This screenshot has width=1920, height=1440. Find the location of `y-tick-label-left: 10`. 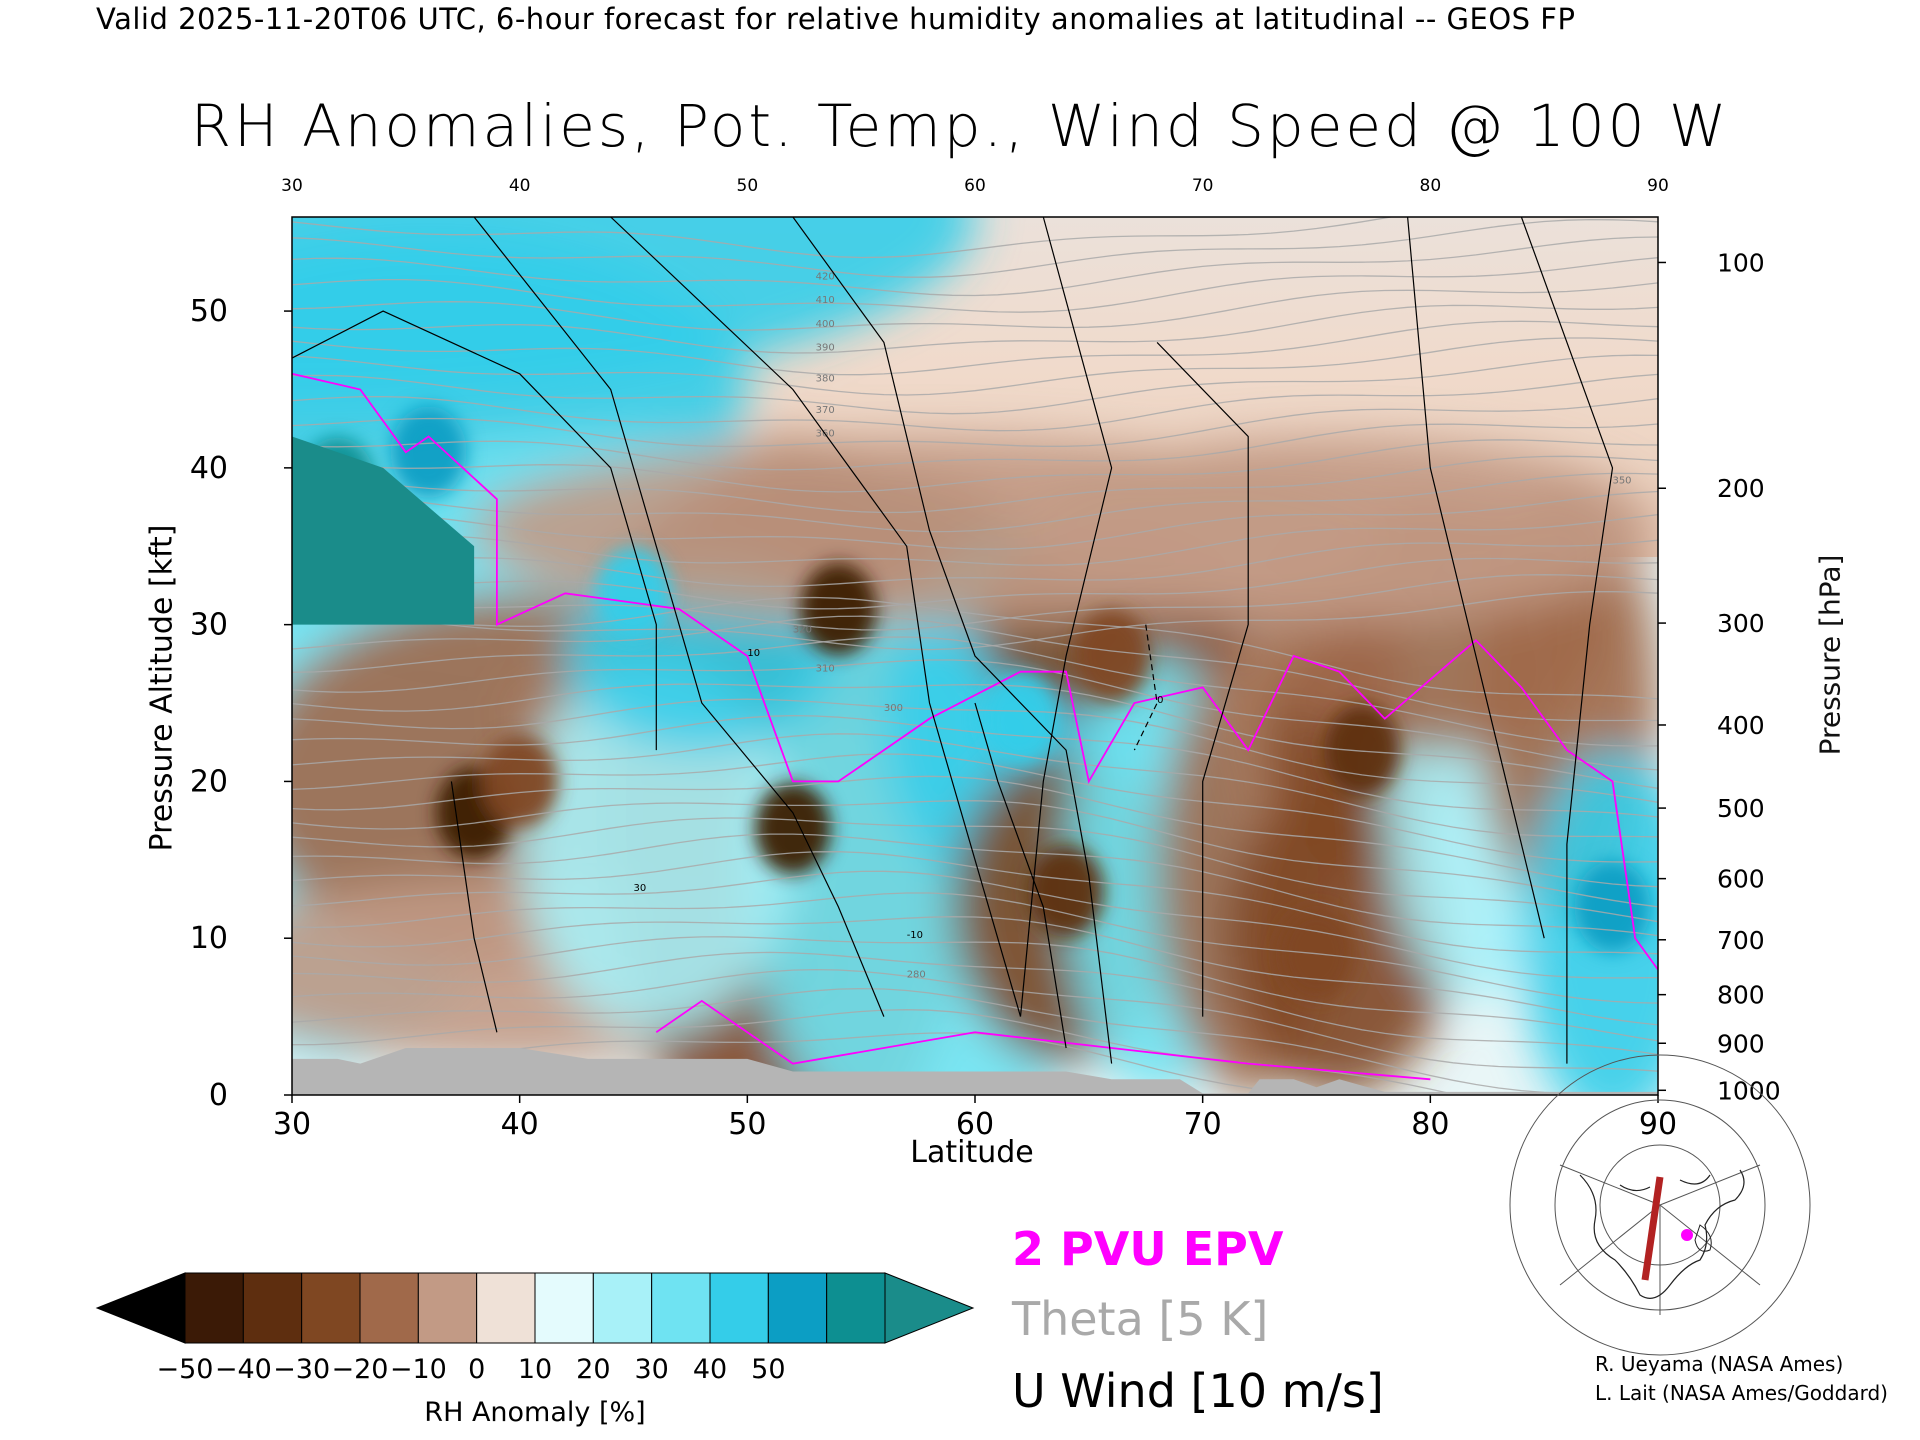

y-tick-label-left: 10 is located at coordinates (209, 938).